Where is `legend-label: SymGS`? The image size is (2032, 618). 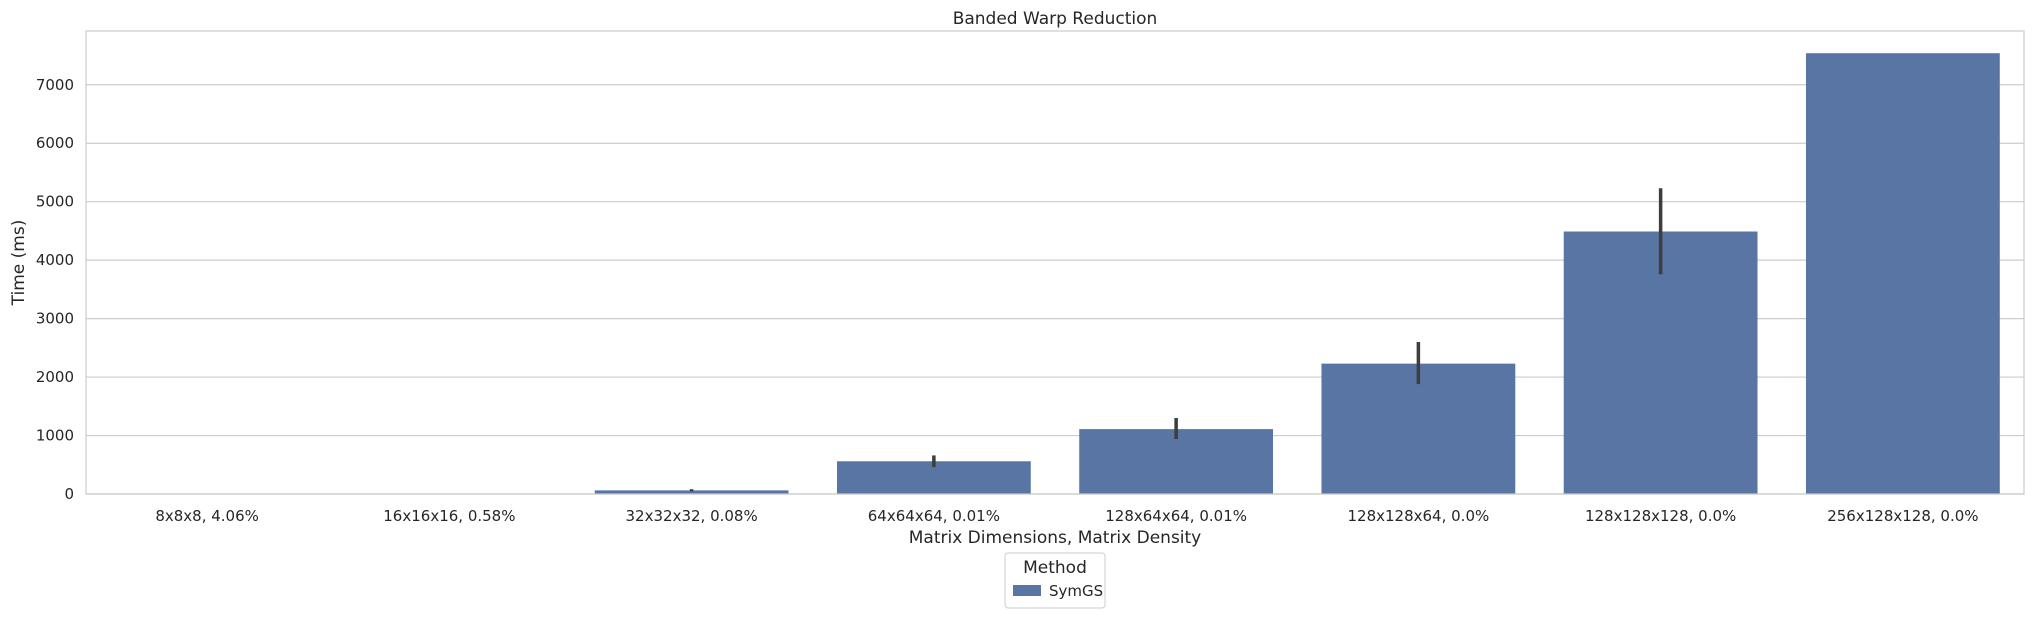 legend-label: SymGS is located at coordinates (1076, 591).